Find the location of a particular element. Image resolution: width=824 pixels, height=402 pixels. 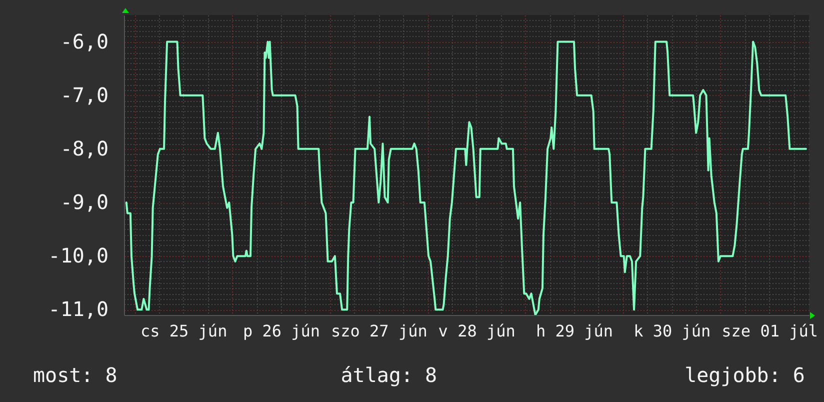

y-tick-label: -10,0 is located at coordinates (78, 256).